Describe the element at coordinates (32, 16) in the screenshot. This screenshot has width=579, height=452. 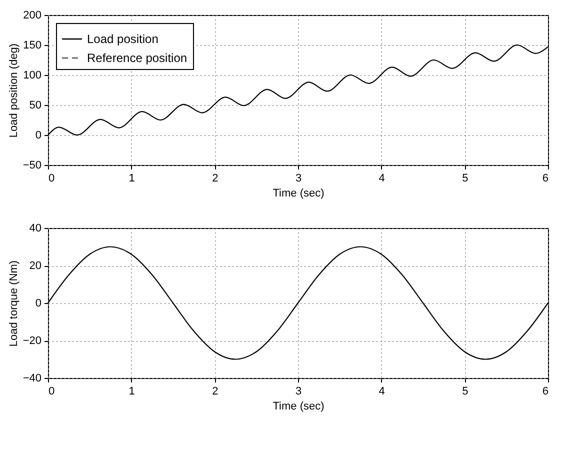
I see `y-tick-label: 200` at that location.